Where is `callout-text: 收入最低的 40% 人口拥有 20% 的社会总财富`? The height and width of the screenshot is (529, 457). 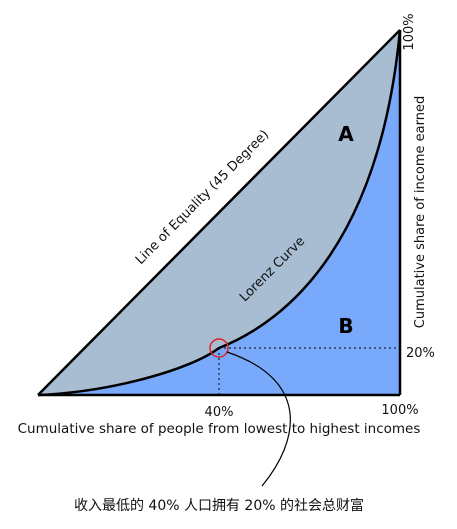
callout-text: 收入最低的 40% 人口拥有 20% 的社会总财富 is located at coordinates (219, 505).